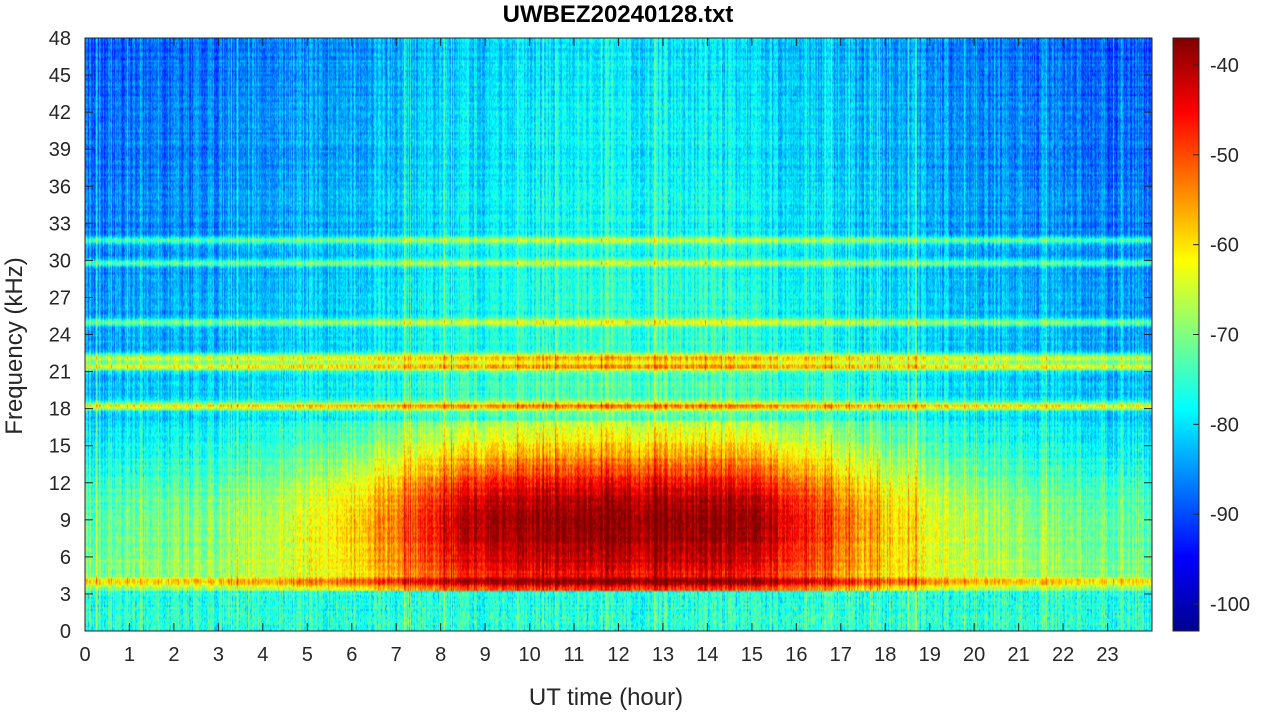 This screenshot has height=715, width=1280. I want to click on x-tick-label: 0, so click(84, 655).